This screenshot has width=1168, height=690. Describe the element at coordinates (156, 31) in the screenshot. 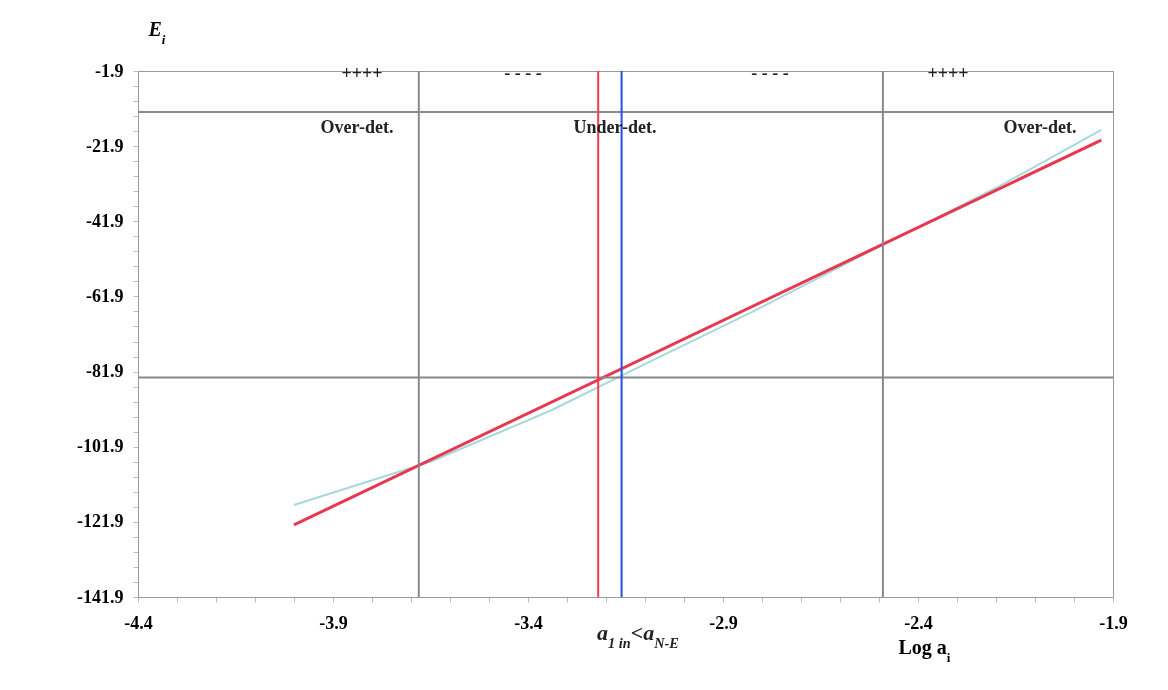

I see `y-axis-title: E$_{i}$` at that location.